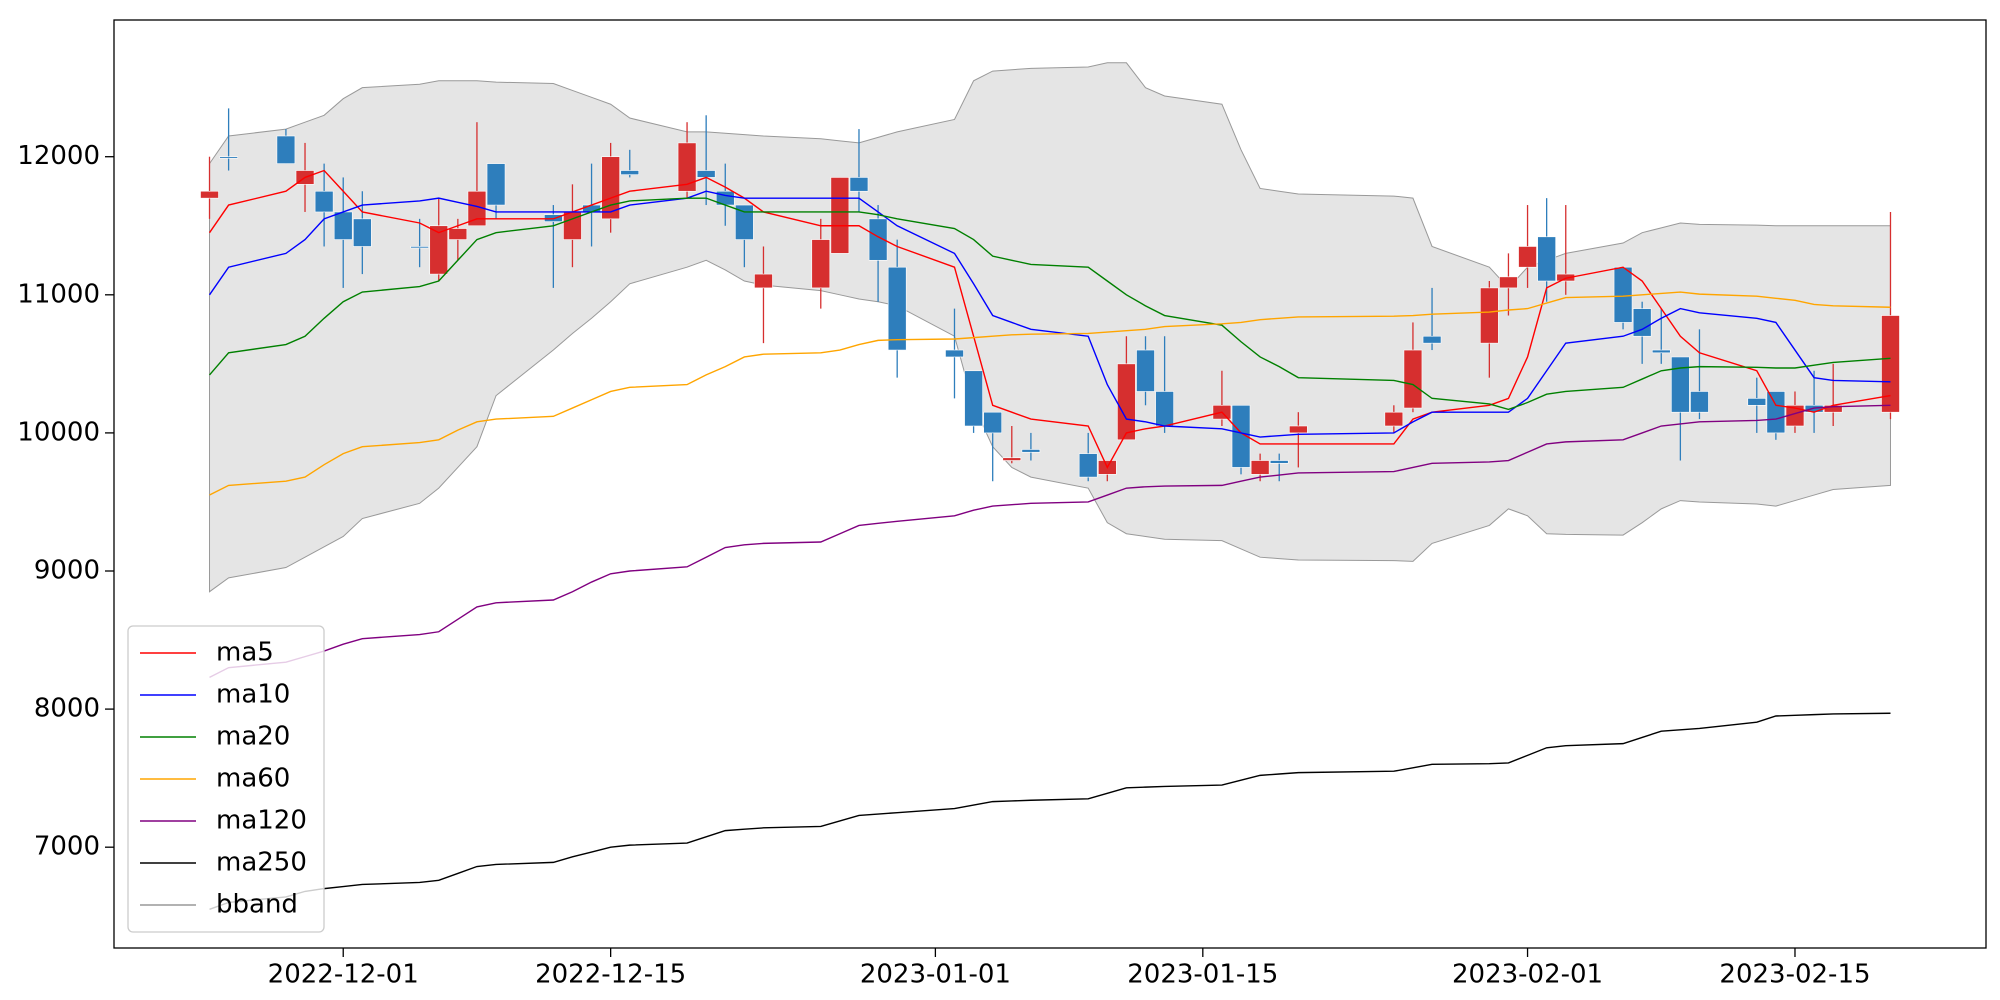 Image resolution: width=2000 pixels, height=1000 pixels. I want to click on legend-label: ma250, so click(261, 863).